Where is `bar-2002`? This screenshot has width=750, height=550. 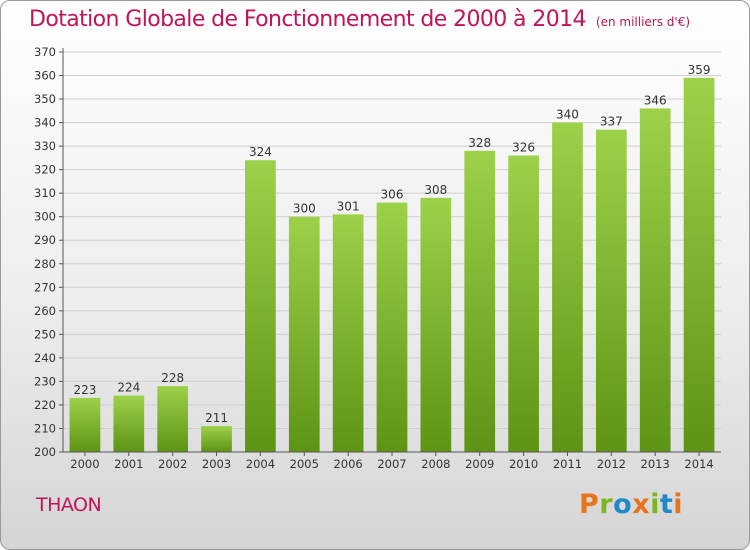 bar-2002 is located at coordinates (173, 419).